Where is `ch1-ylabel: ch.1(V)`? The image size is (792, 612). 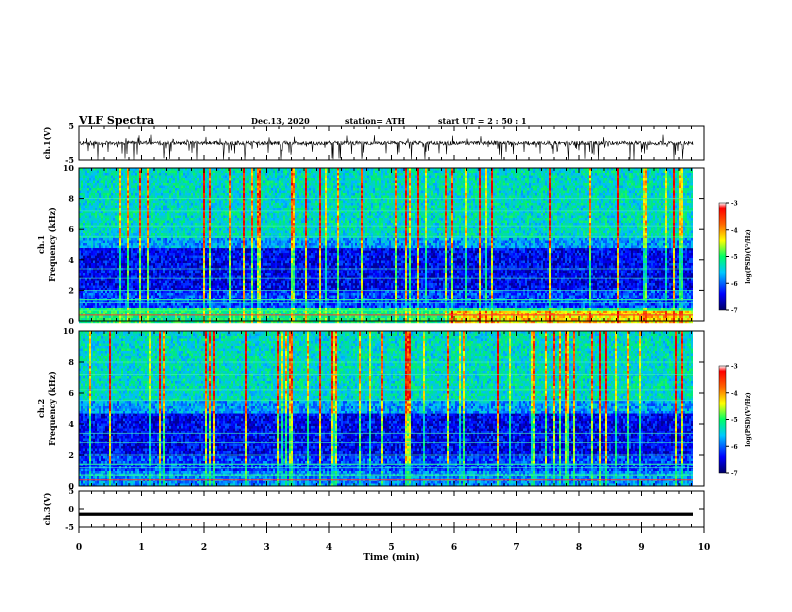 ch1-ylabel: ch.1(V) is located at coordinates (47, 142).